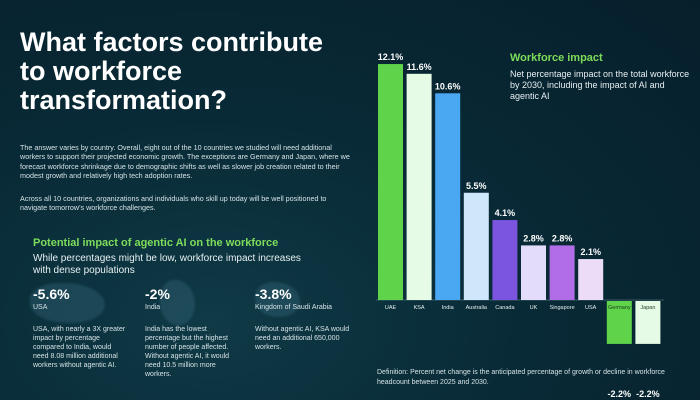 The width and height of the screenshot is (700, 400). Describe the element at coordinates (391, 57) in the screenshot. I see `data-label-uae: 12.1%` at that location.